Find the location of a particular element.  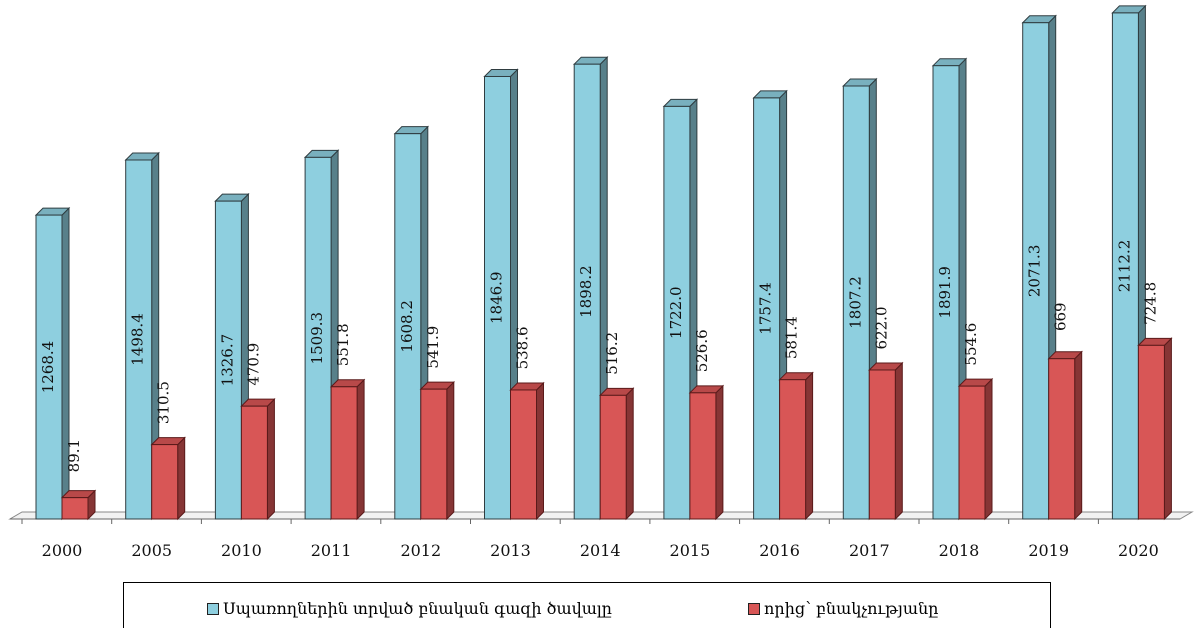

legend-item-series-1: Սպառողներին տրված բնական գազի ծավալը is located at coordinates (409, 608).